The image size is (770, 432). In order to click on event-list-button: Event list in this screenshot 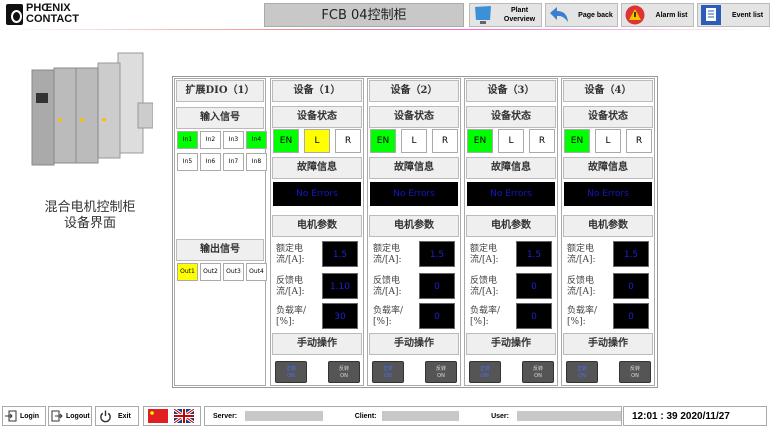, I will do `click(733, 15)`.